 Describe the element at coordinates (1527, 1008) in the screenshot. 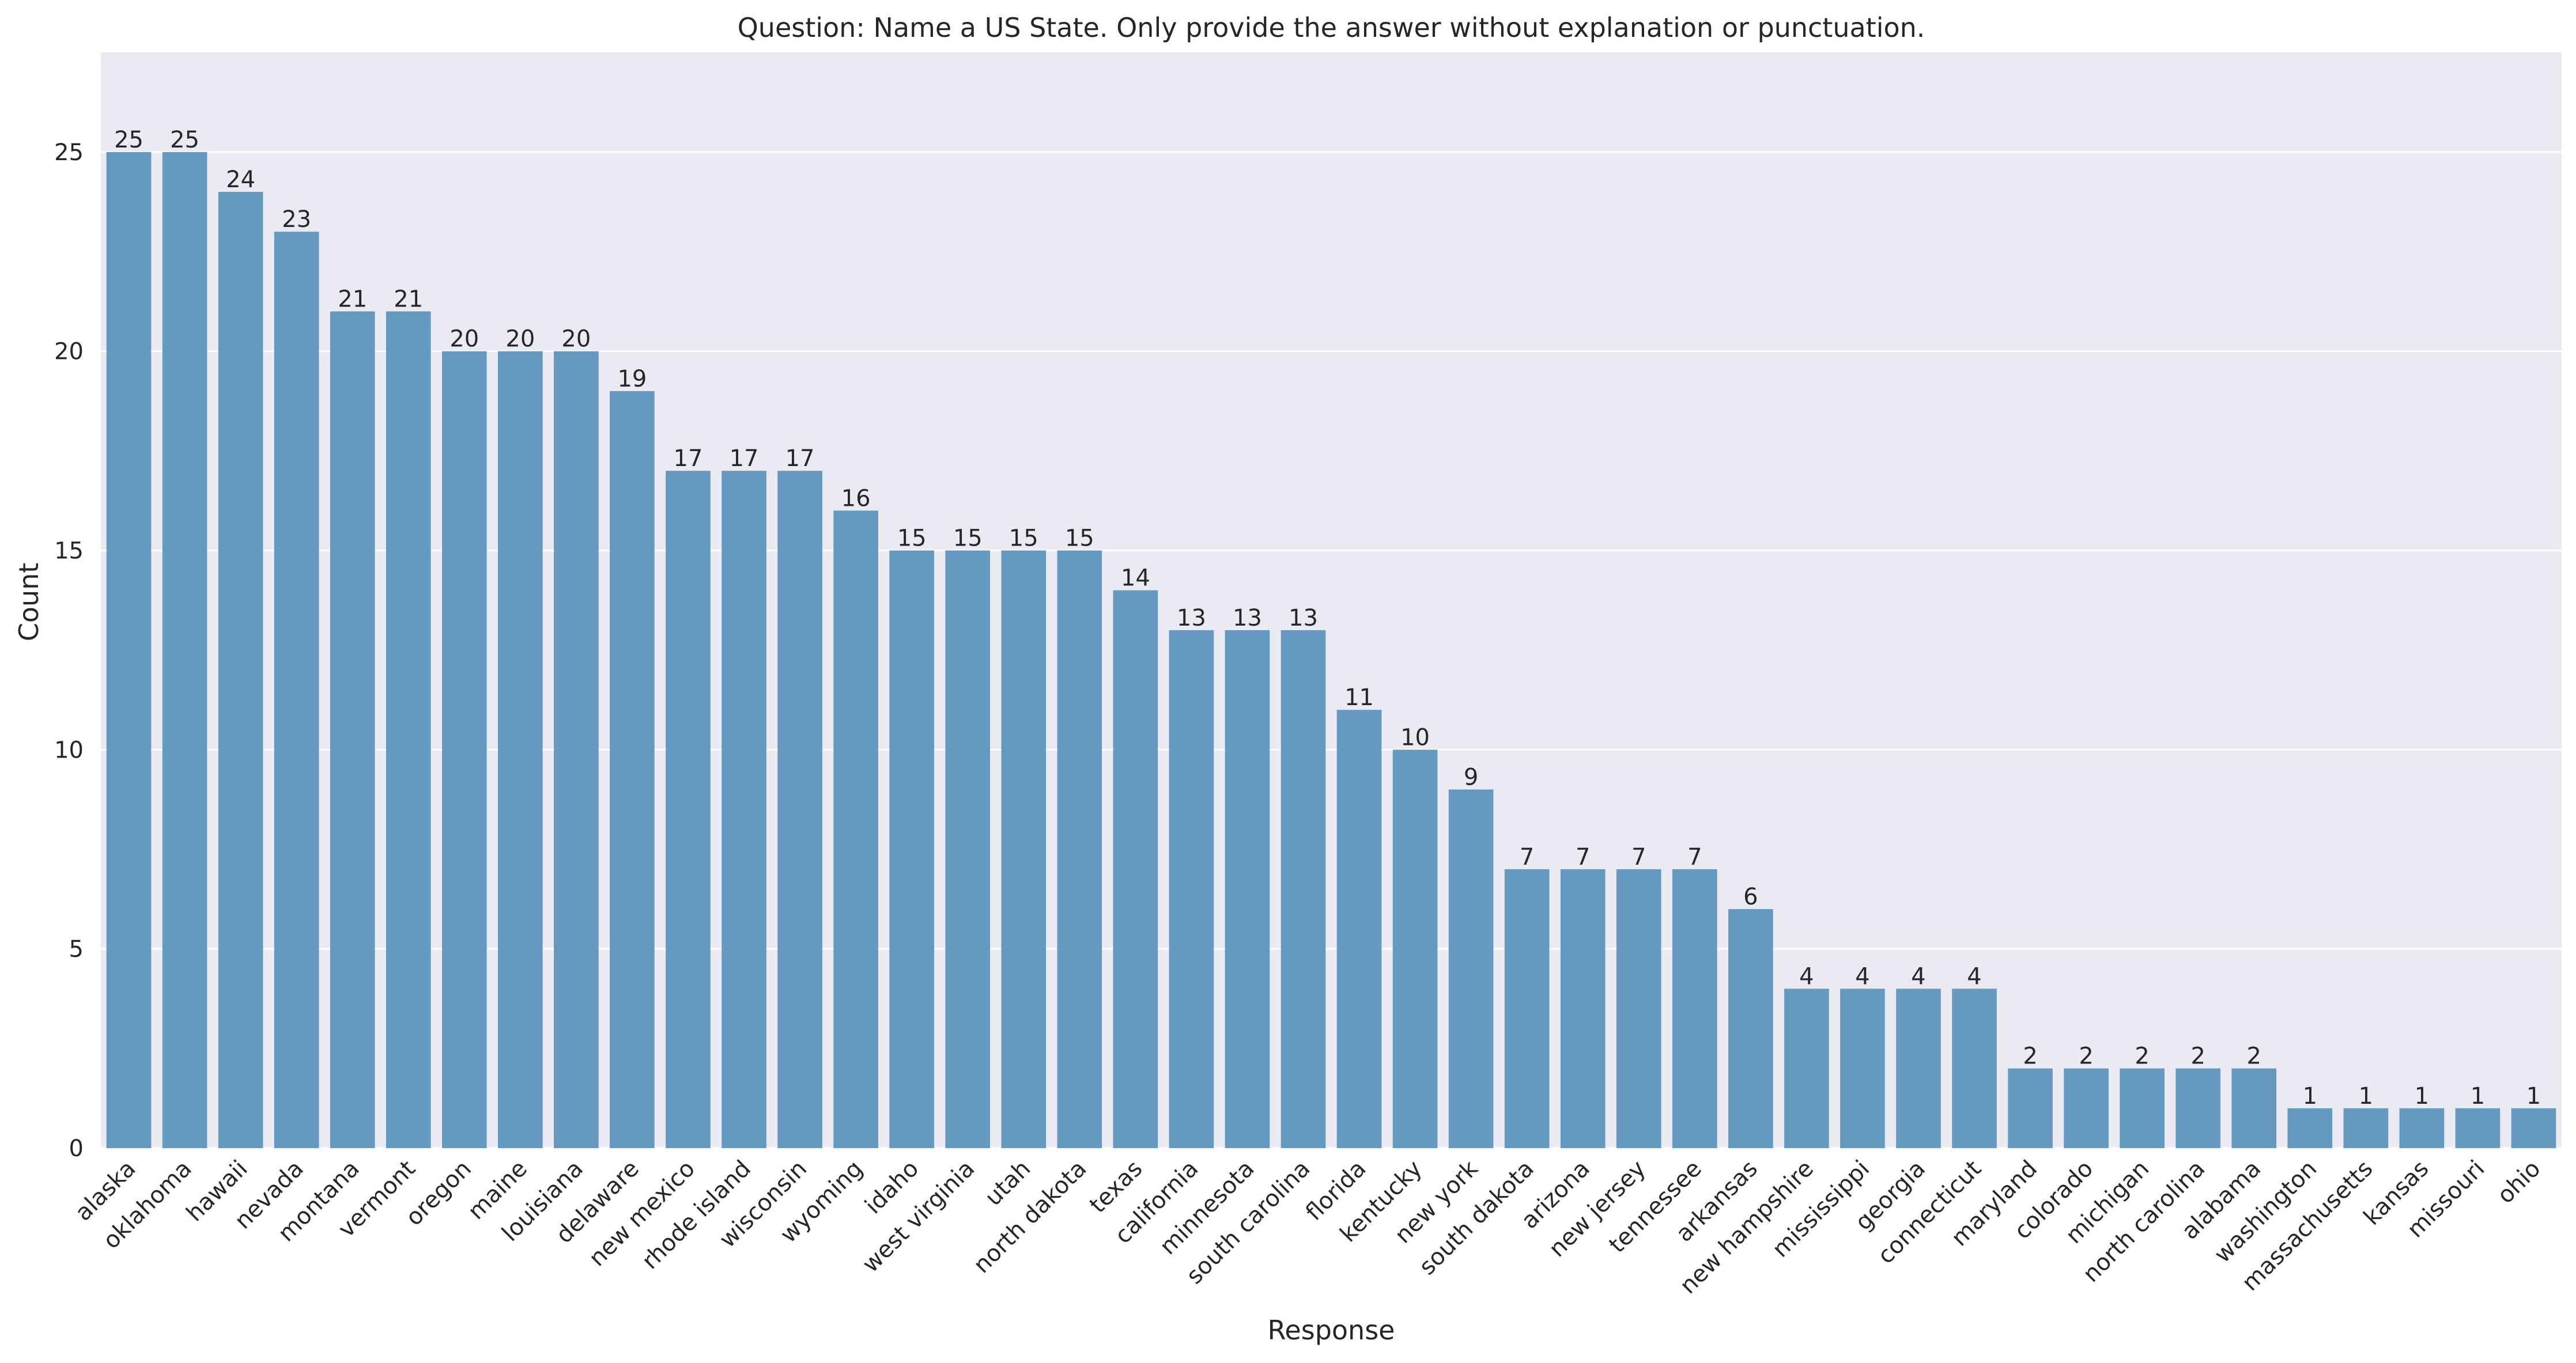

I see `bar-south-dakota` at that location.